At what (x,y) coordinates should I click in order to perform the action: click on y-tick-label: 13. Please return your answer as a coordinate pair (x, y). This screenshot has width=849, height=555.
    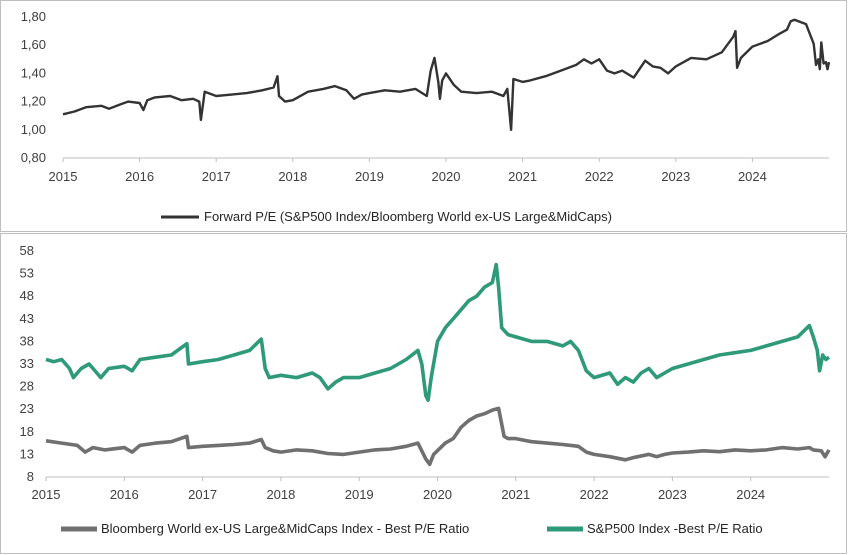
    Looking at the image, I should click on (27, 453).